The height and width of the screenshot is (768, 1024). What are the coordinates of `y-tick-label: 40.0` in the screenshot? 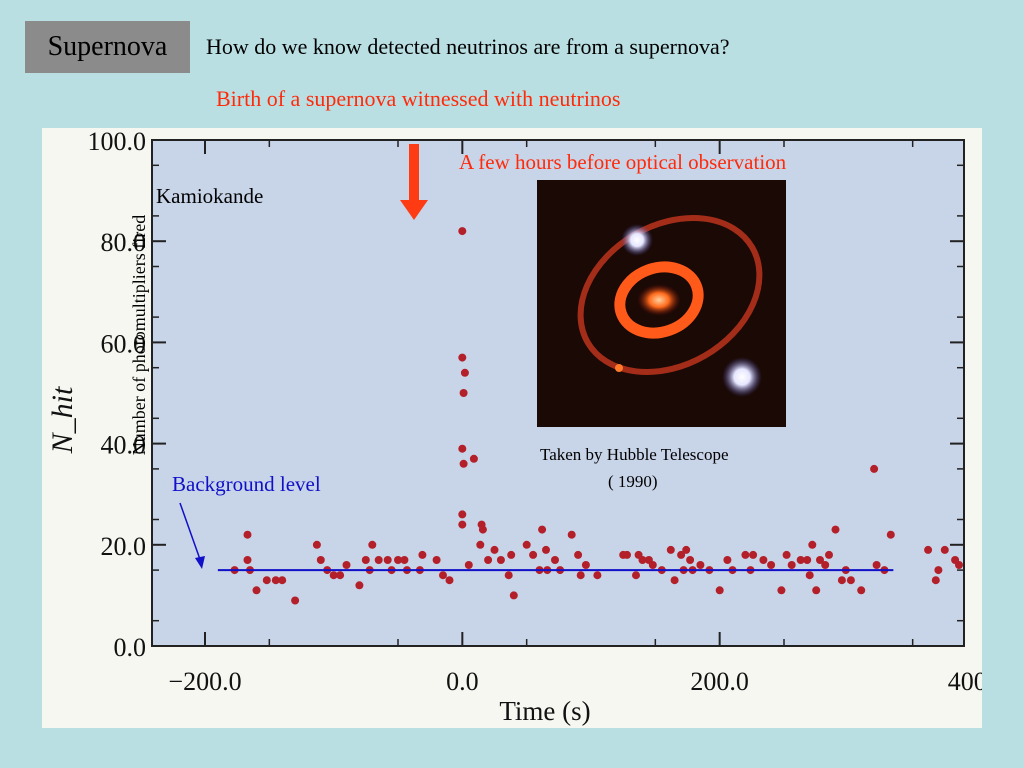 It's located at (124, 445).